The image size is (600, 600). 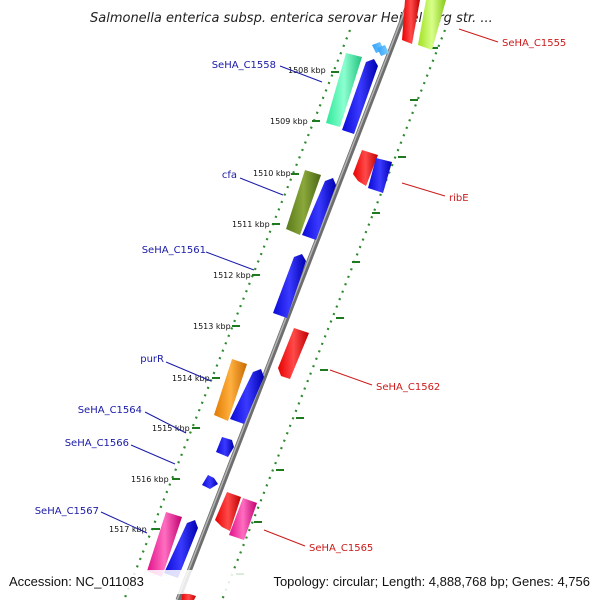 What do you see at coordinates (229, 175) in the screenshot?
I see `gene-label: cfa` at bounding box center [229, 175].